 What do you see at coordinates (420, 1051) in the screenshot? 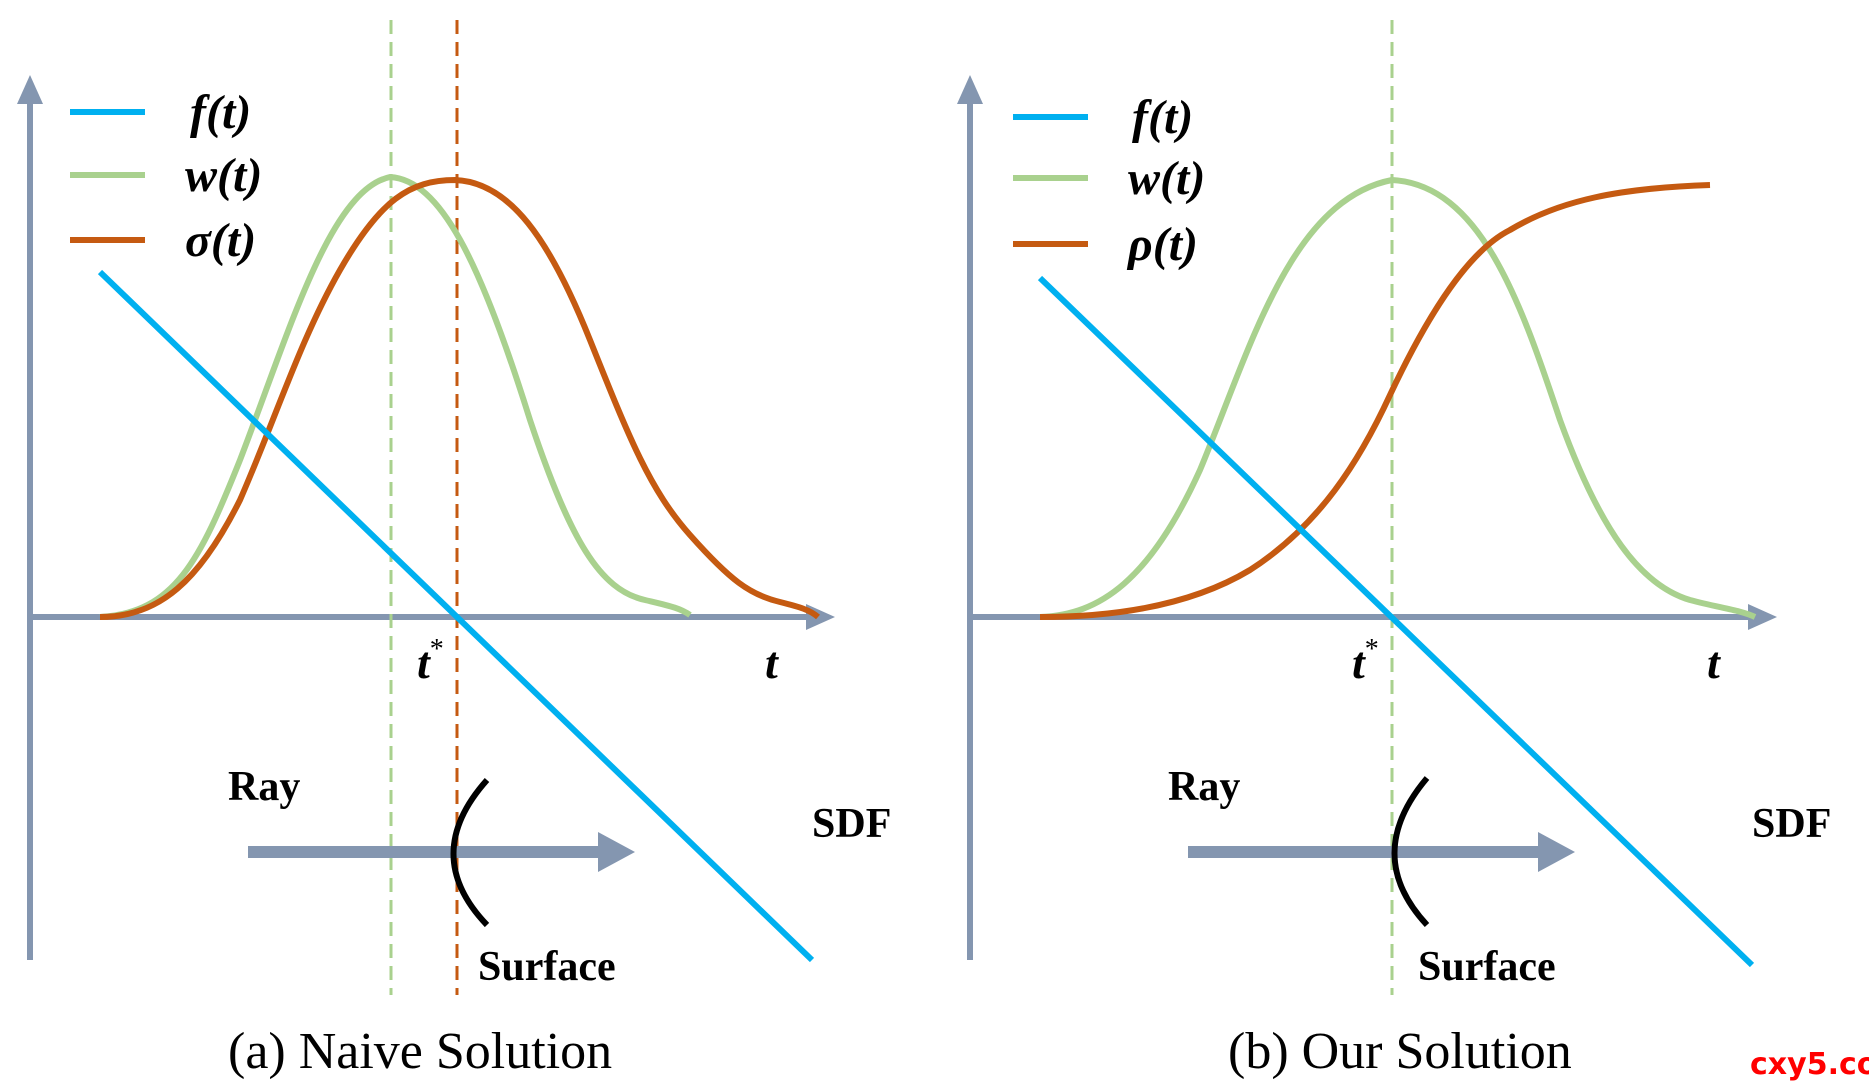
I see `panel-a-caption: (a) Naive Solution` at bounding box center [420, 1051].